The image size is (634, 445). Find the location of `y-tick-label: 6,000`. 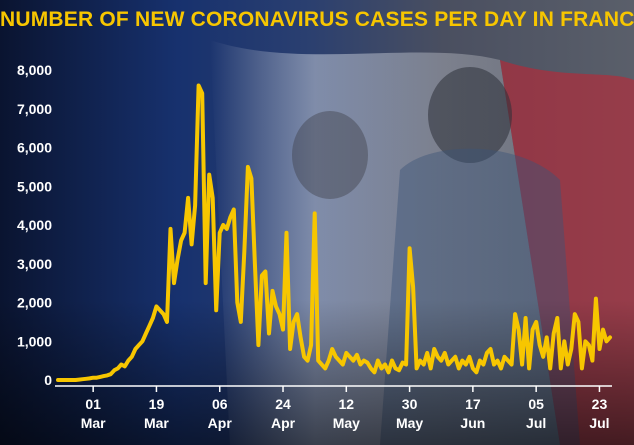

y-tick-label: 6,000 is located at coordinates (34, 148).